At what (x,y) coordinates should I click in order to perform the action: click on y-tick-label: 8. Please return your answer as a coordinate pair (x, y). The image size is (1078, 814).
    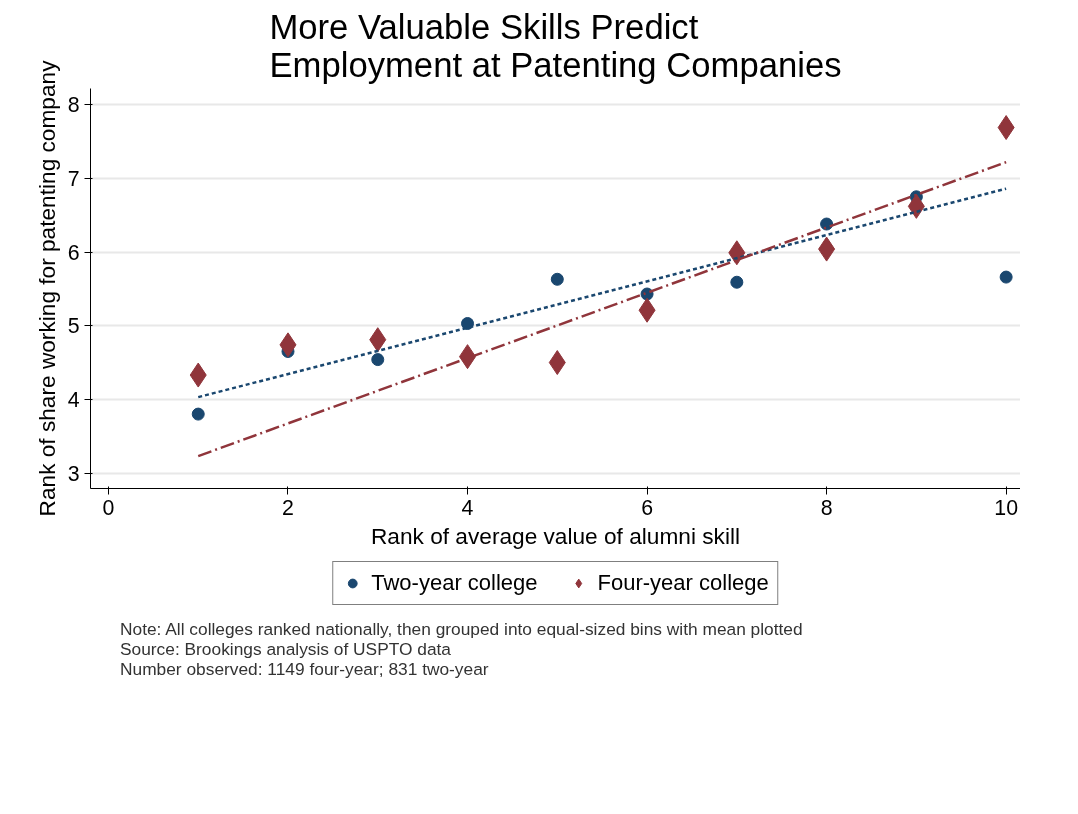
    Looking at the image, I should click on (73, 105).